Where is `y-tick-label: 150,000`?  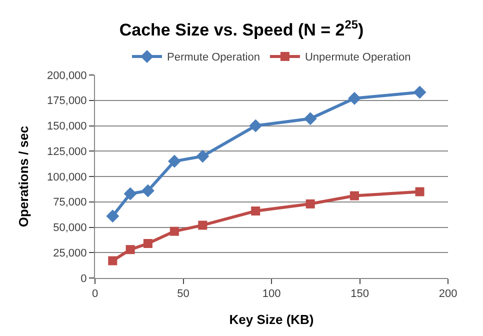
y-tick-label: 150,000 is located at coordinates (67, 126).